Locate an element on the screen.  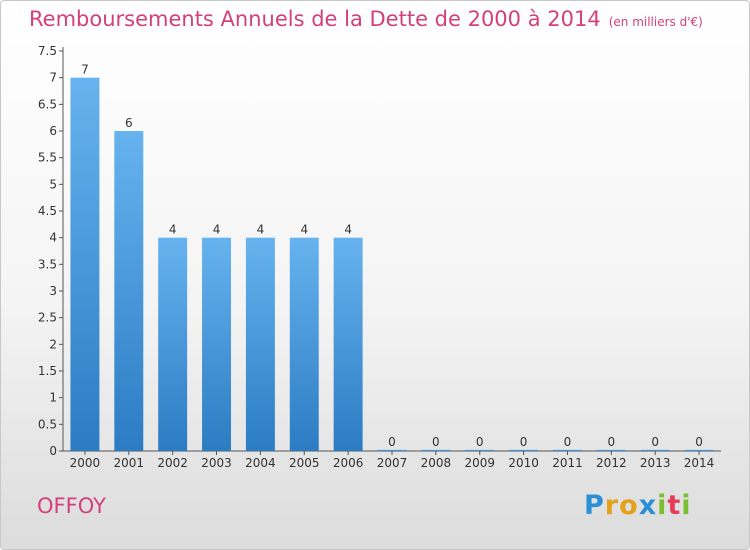
data-label-2010: 0 is located at coordinates (524, 442).